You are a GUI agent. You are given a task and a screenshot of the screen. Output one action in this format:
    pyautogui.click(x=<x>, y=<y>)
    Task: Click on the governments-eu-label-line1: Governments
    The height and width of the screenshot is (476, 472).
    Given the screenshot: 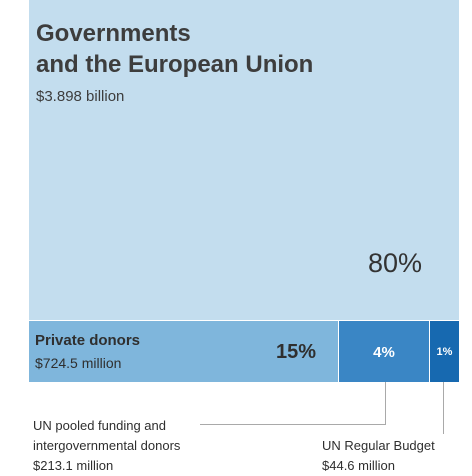 What is the action you would take?
    pyautogui.click(x=113, y=33)
    